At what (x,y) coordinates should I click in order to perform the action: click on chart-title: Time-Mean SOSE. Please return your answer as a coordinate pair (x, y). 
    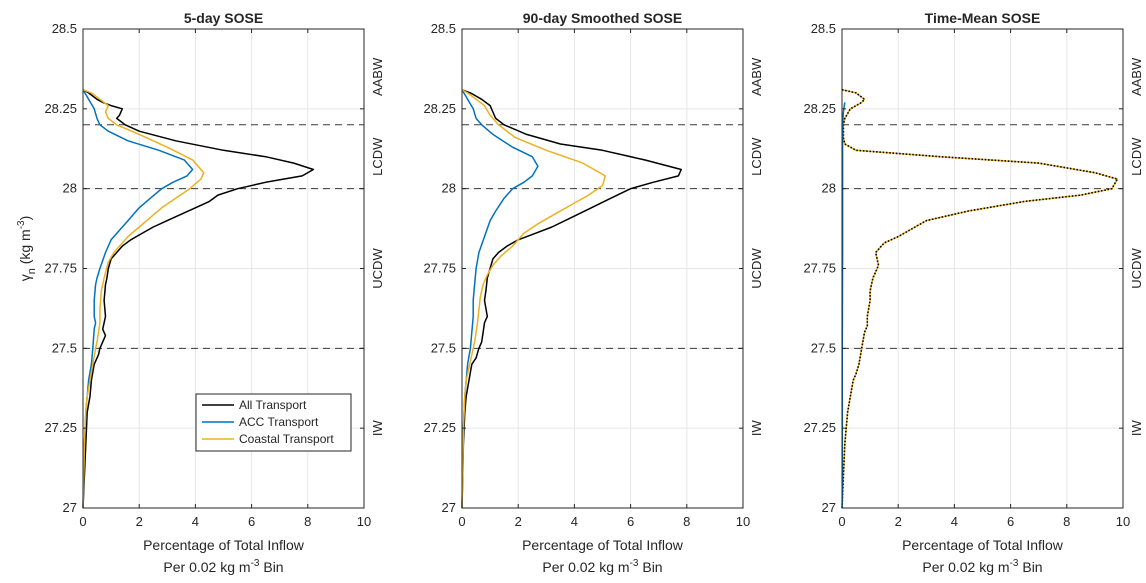
    Looking at the image, I should click on (983, 18).